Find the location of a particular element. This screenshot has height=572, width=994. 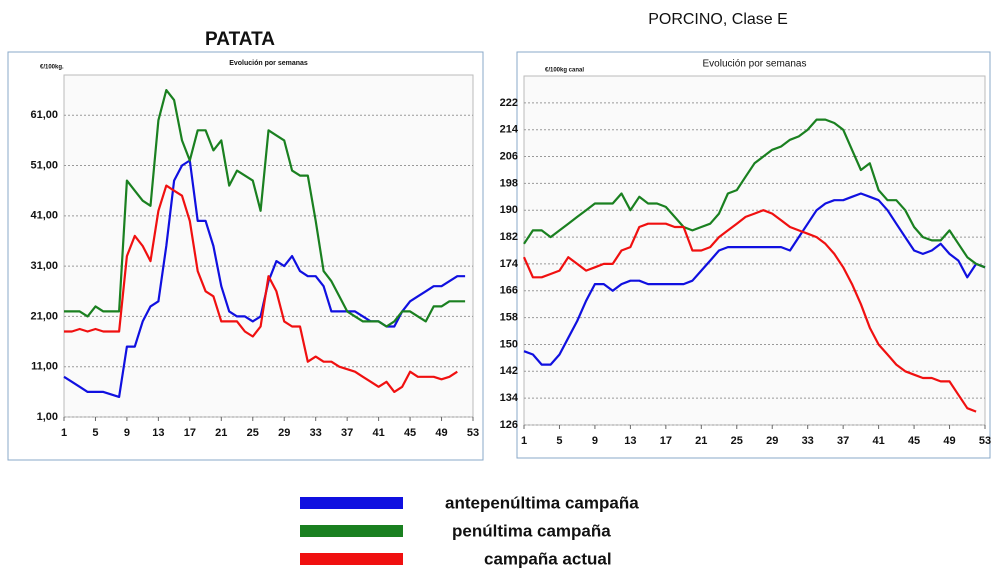

y-tick-label: 150 is located at coordinates (509, 344).